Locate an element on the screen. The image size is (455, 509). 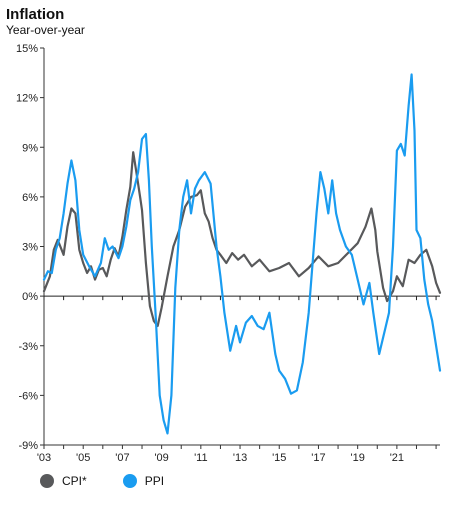
chart-title: Inflation is located at coordinates (35, 14).